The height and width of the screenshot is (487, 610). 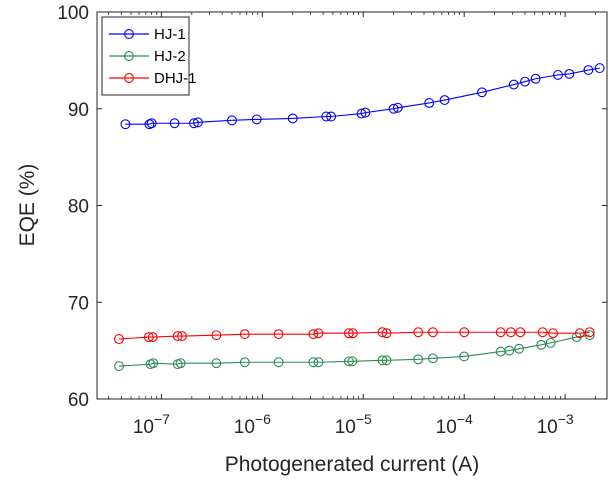 I want to click on x-tick-label: 10⁻⁶, so click(x=252, y=424).